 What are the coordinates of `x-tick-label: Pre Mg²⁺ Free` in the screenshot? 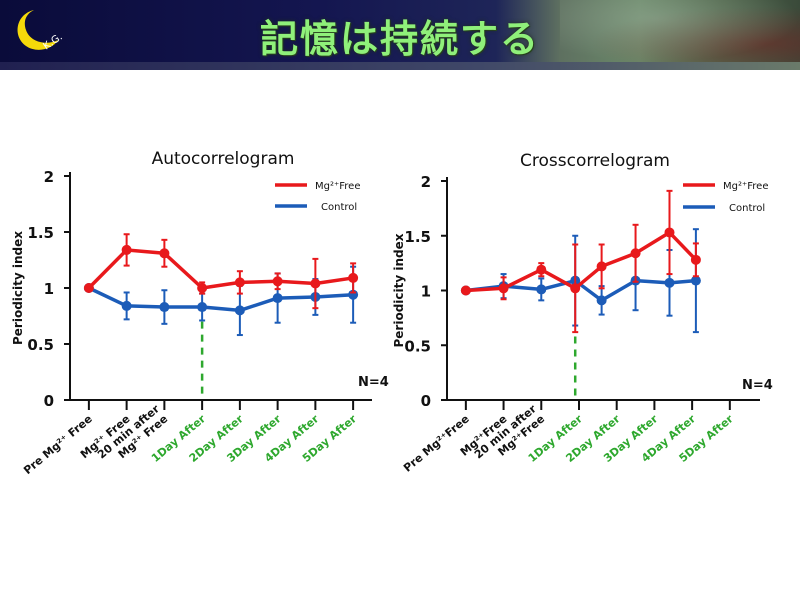 It's located at (58, 444).